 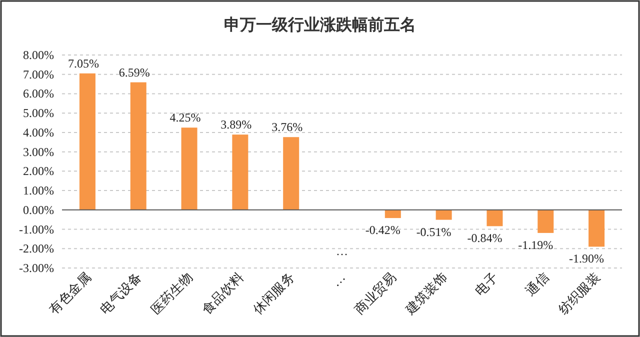 What do you see at coordinates (222, 293) in the screenshot?
I see `x-tick-label: 食品饮料` at bounding box center [222, 293].